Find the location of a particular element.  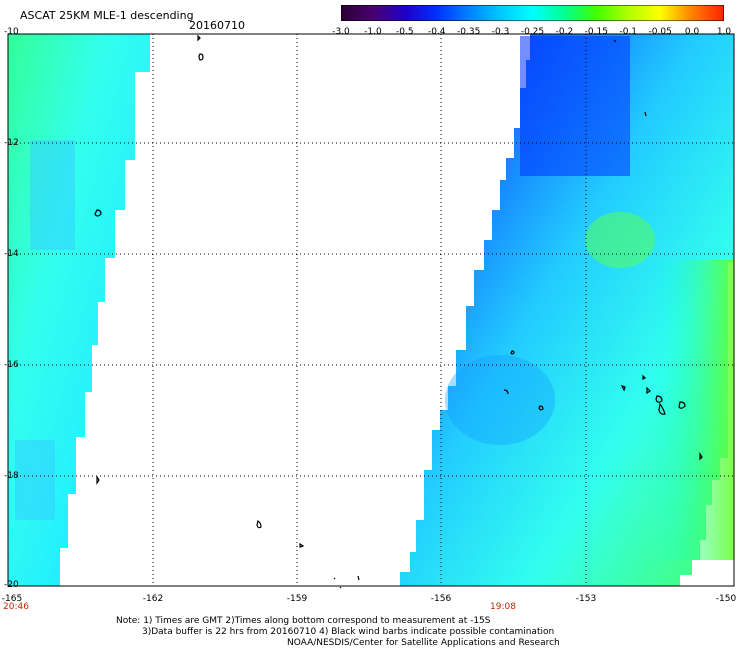

time-label: 19:08 is located at coordinates (503, 607).